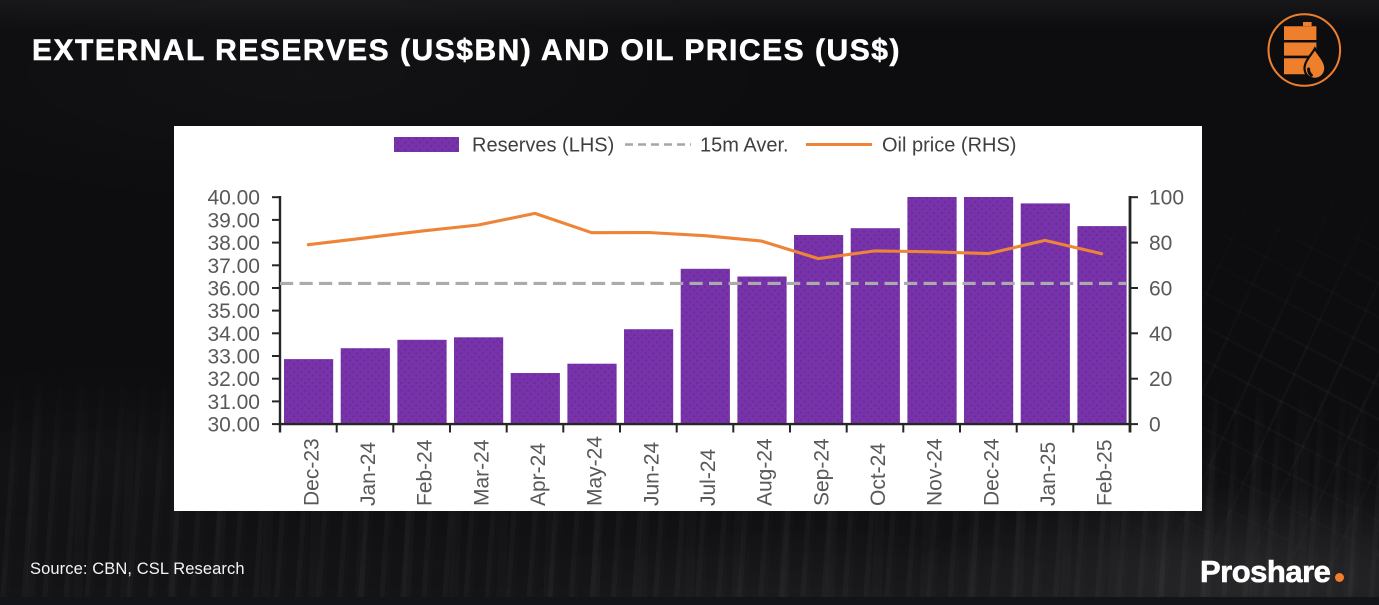 Image resolution: width=1379 pixels, height=605 pixels. What do you see at coordinates (708, 477) in the screenshot?
I see `svg-text: Jul-24` at bounding box center [708, 477].